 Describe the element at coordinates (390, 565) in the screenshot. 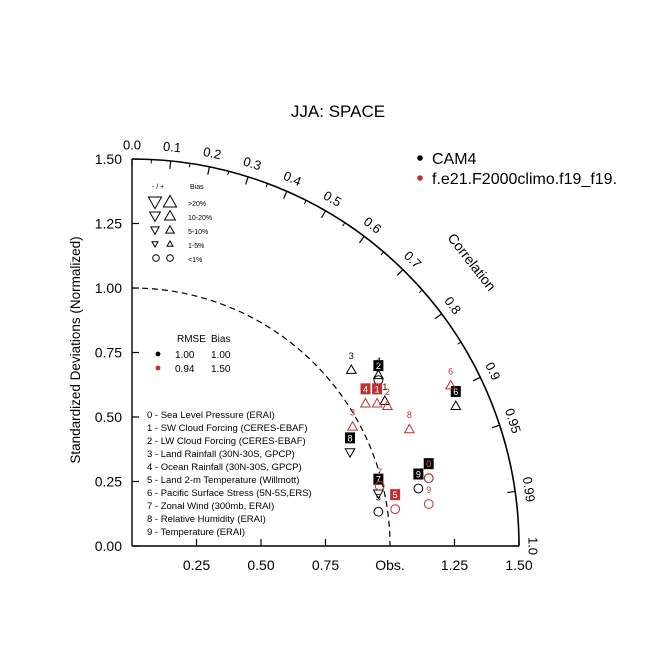

I see `obs-label: Obs.` at that location.